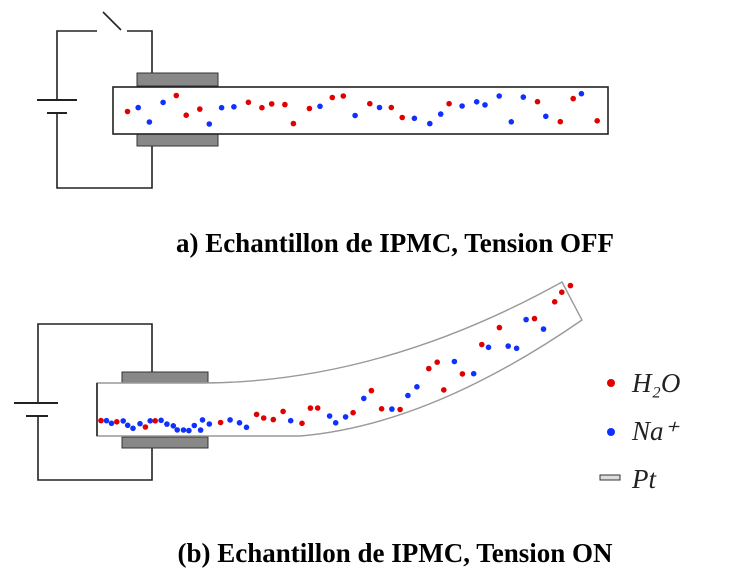 This screenshot has width=748, height=581. What do you see at coordinates (395, 553) in the screenshot?
I see `caption-b: (b) Echantillon de IPMC, Tension ON` at bounding box center [395, 553].